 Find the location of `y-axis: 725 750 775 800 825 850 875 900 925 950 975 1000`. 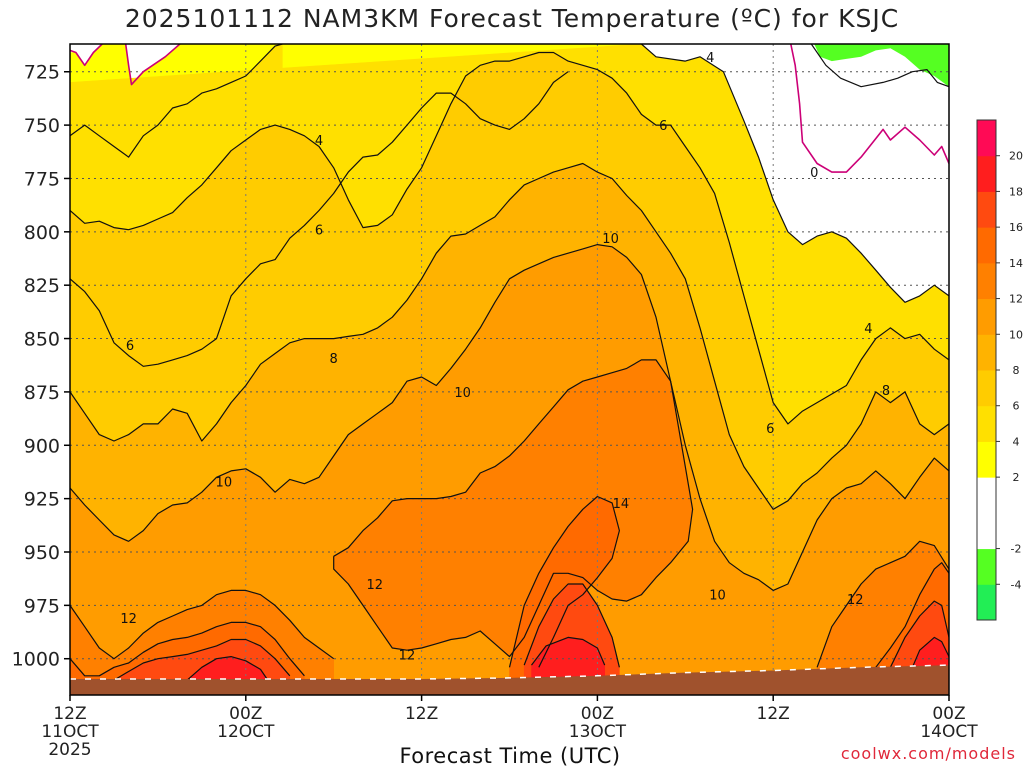

y-axis: 725 750 775 800 825 850 875 900 925 950 975 1000 is located at coordinates (41, 366).